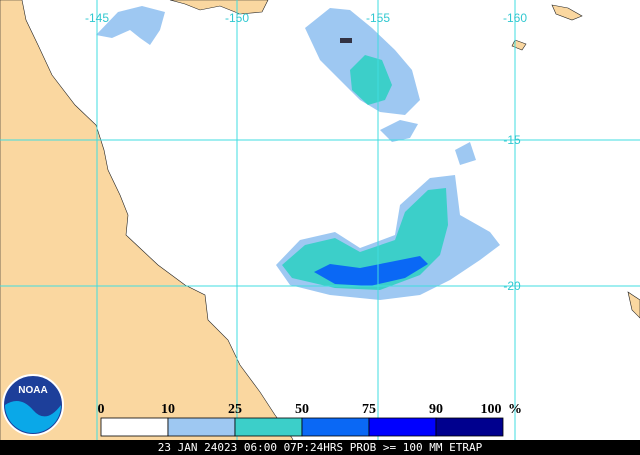 The width and height of the screenshot is (640, 455). I want to click on legend-label: 50, so click(302, 409).